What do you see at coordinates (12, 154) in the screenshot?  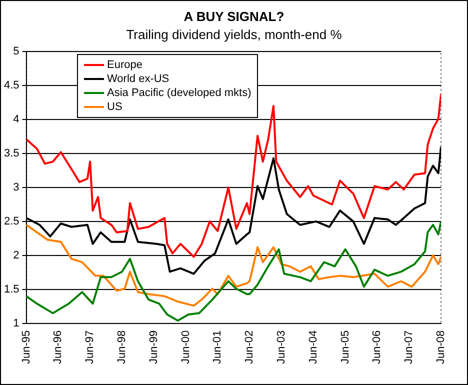 I see `y-tick-label: 3.5` at bounding box center [12, 154].